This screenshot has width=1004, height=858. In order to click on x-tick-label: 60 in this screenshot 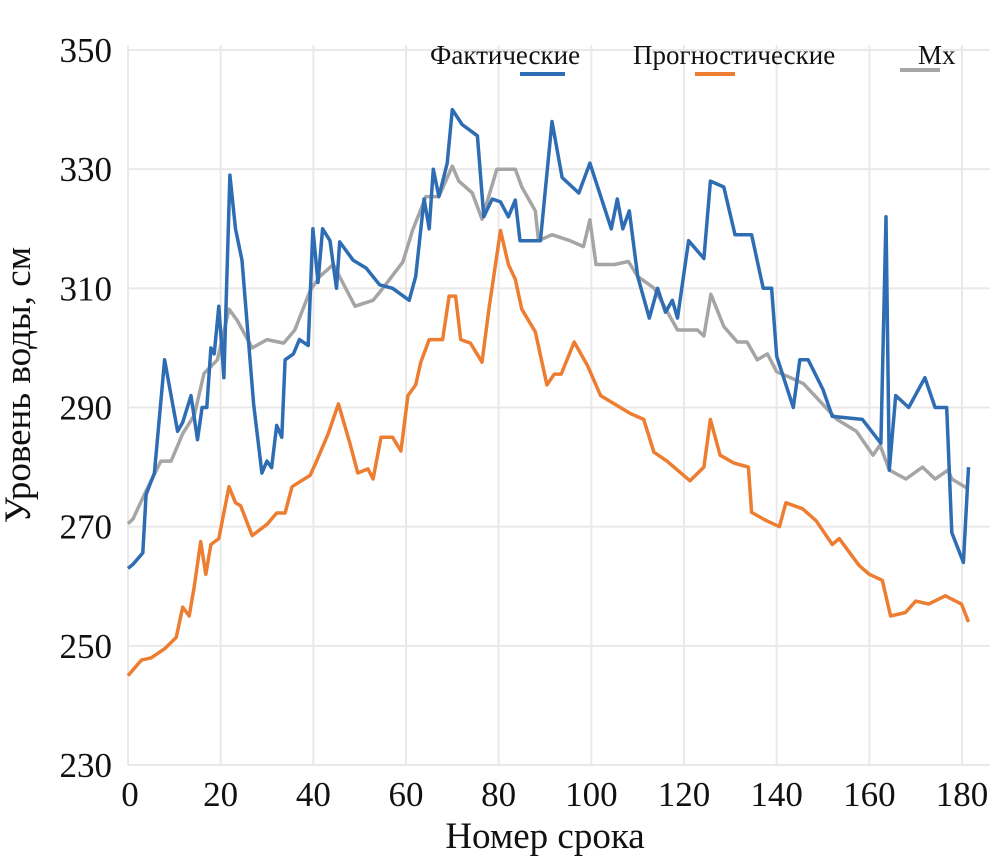, I will do `click(406, 794)`.